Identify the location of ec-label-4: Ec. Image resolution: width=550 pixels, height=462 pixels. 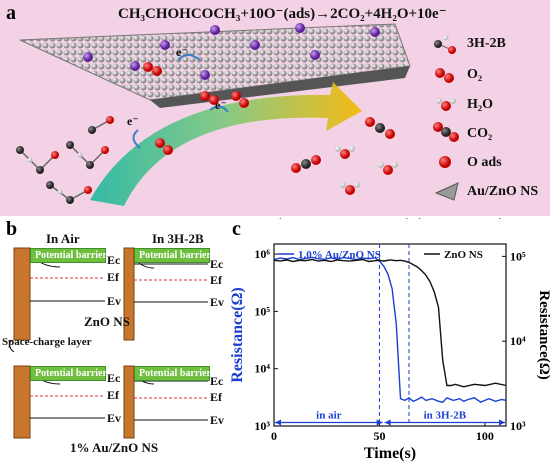
(217, 381).